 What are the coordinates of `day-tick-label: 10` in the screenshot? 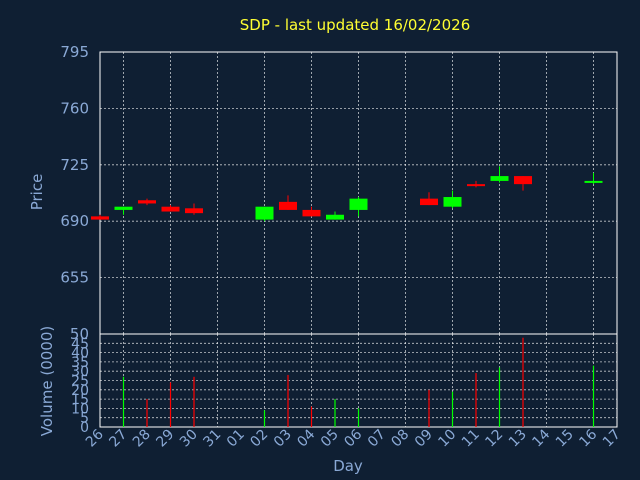 It's located at (447, 439).